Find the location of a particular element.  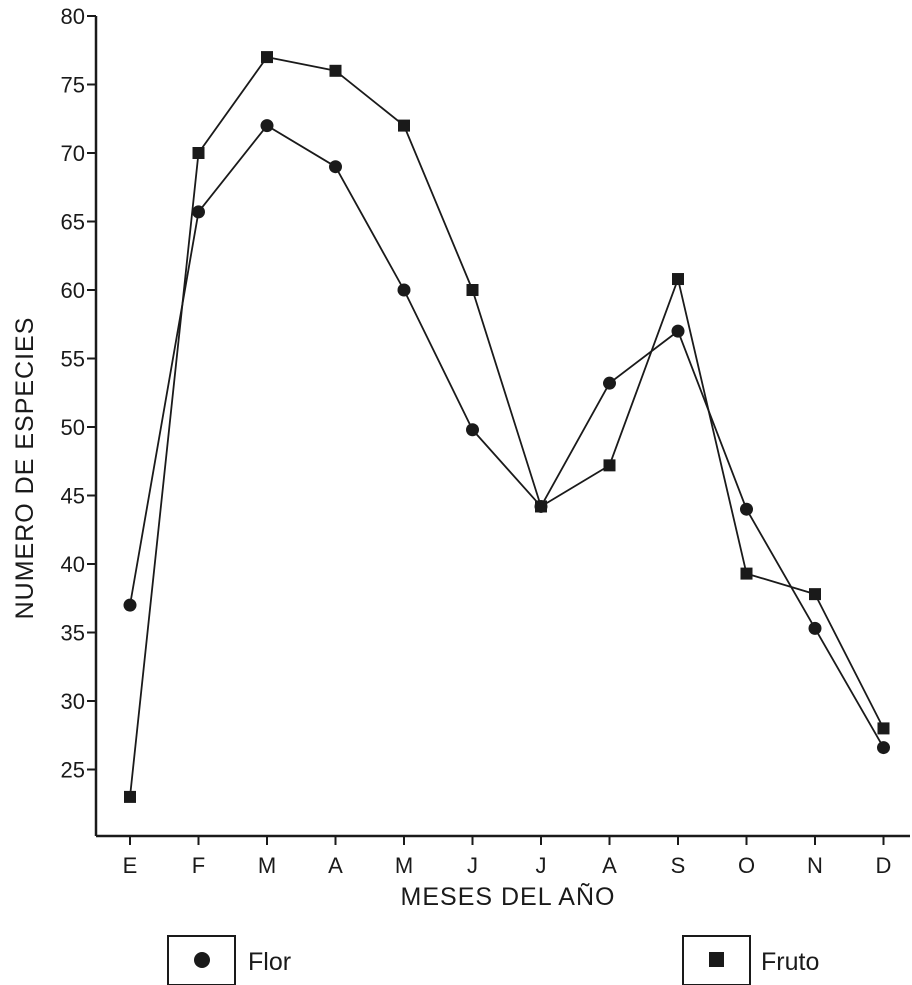

y-tick-label: 80 is located at coordinates (73, 16).